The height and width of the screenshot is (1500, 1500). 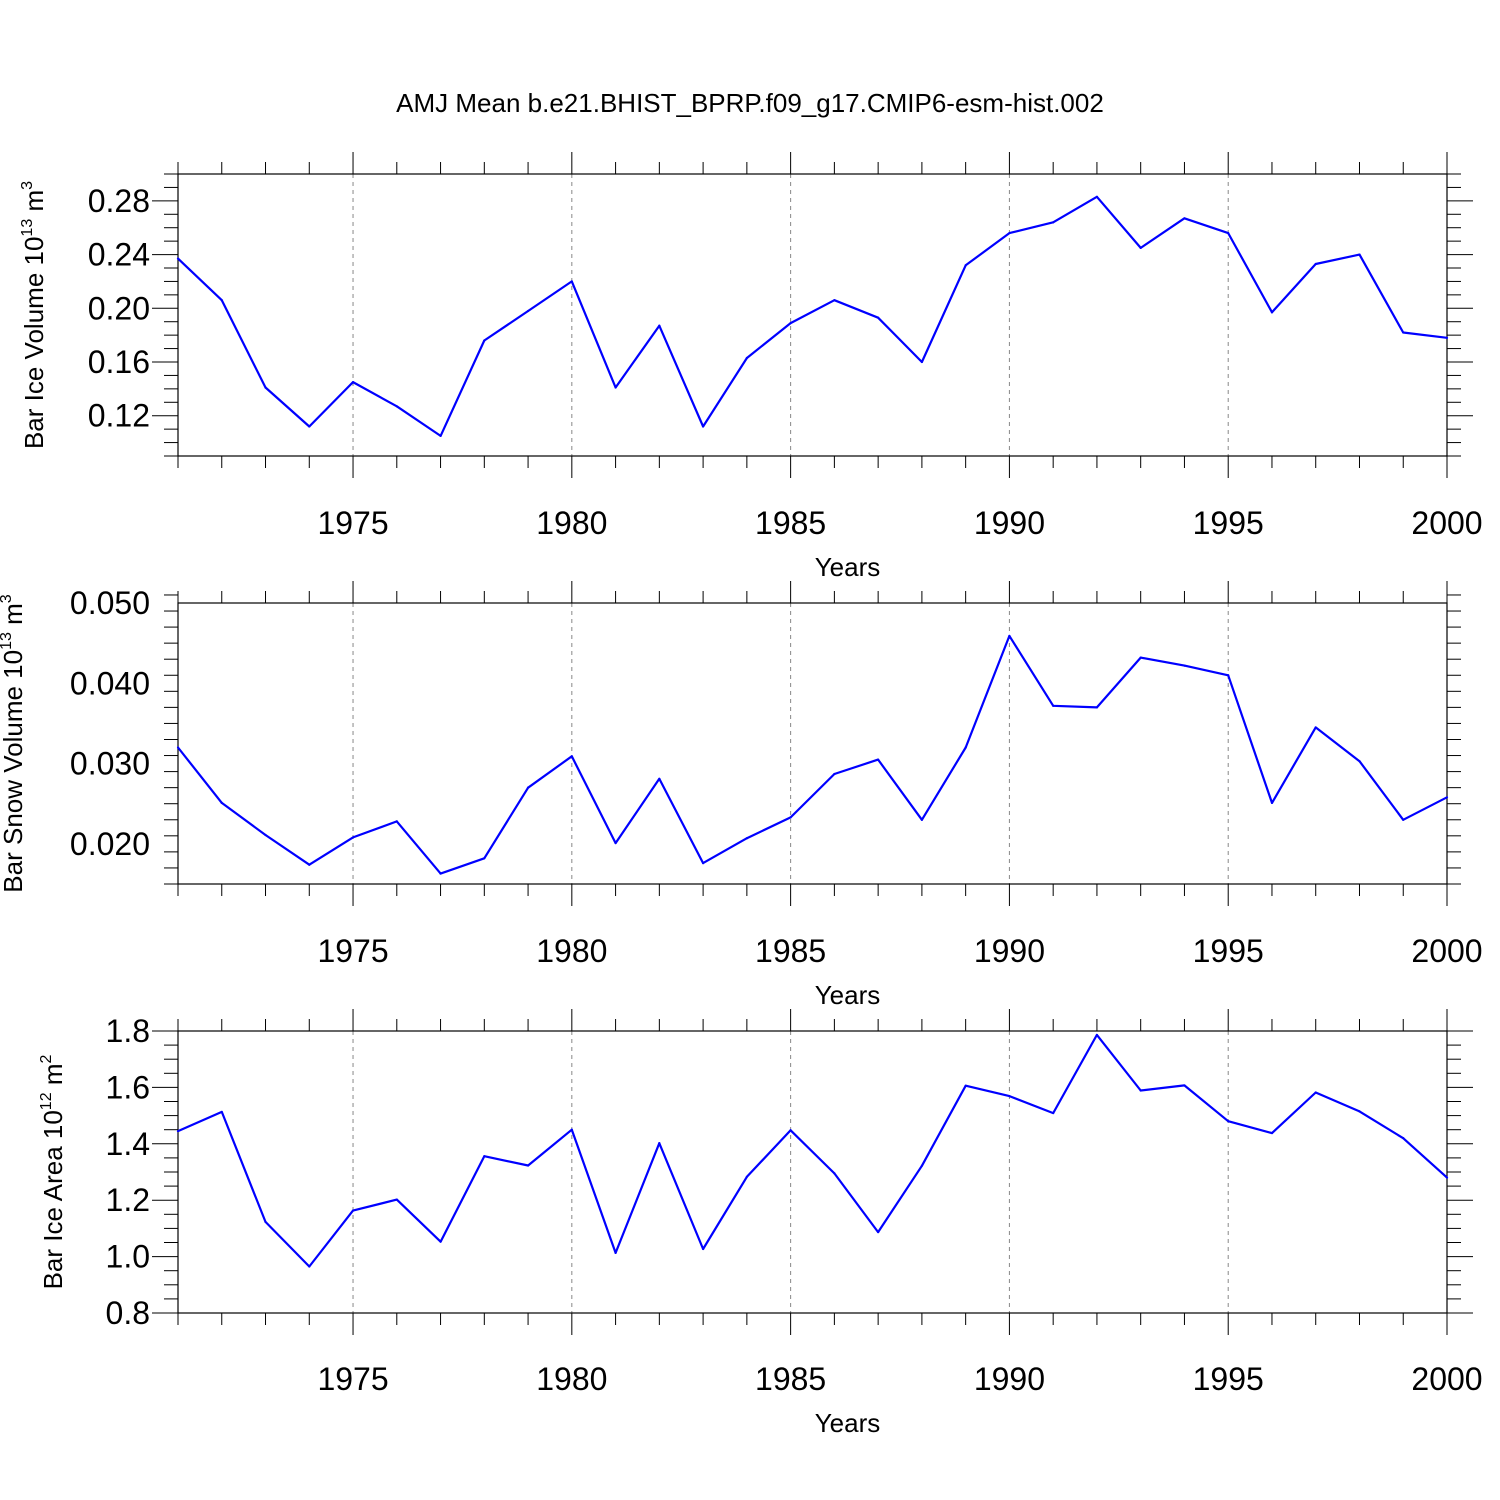 What do you see at coordinates (119, 308) in the screenshot?
I see `y-tick-label: 0.20` at bounding box center [119, 308].